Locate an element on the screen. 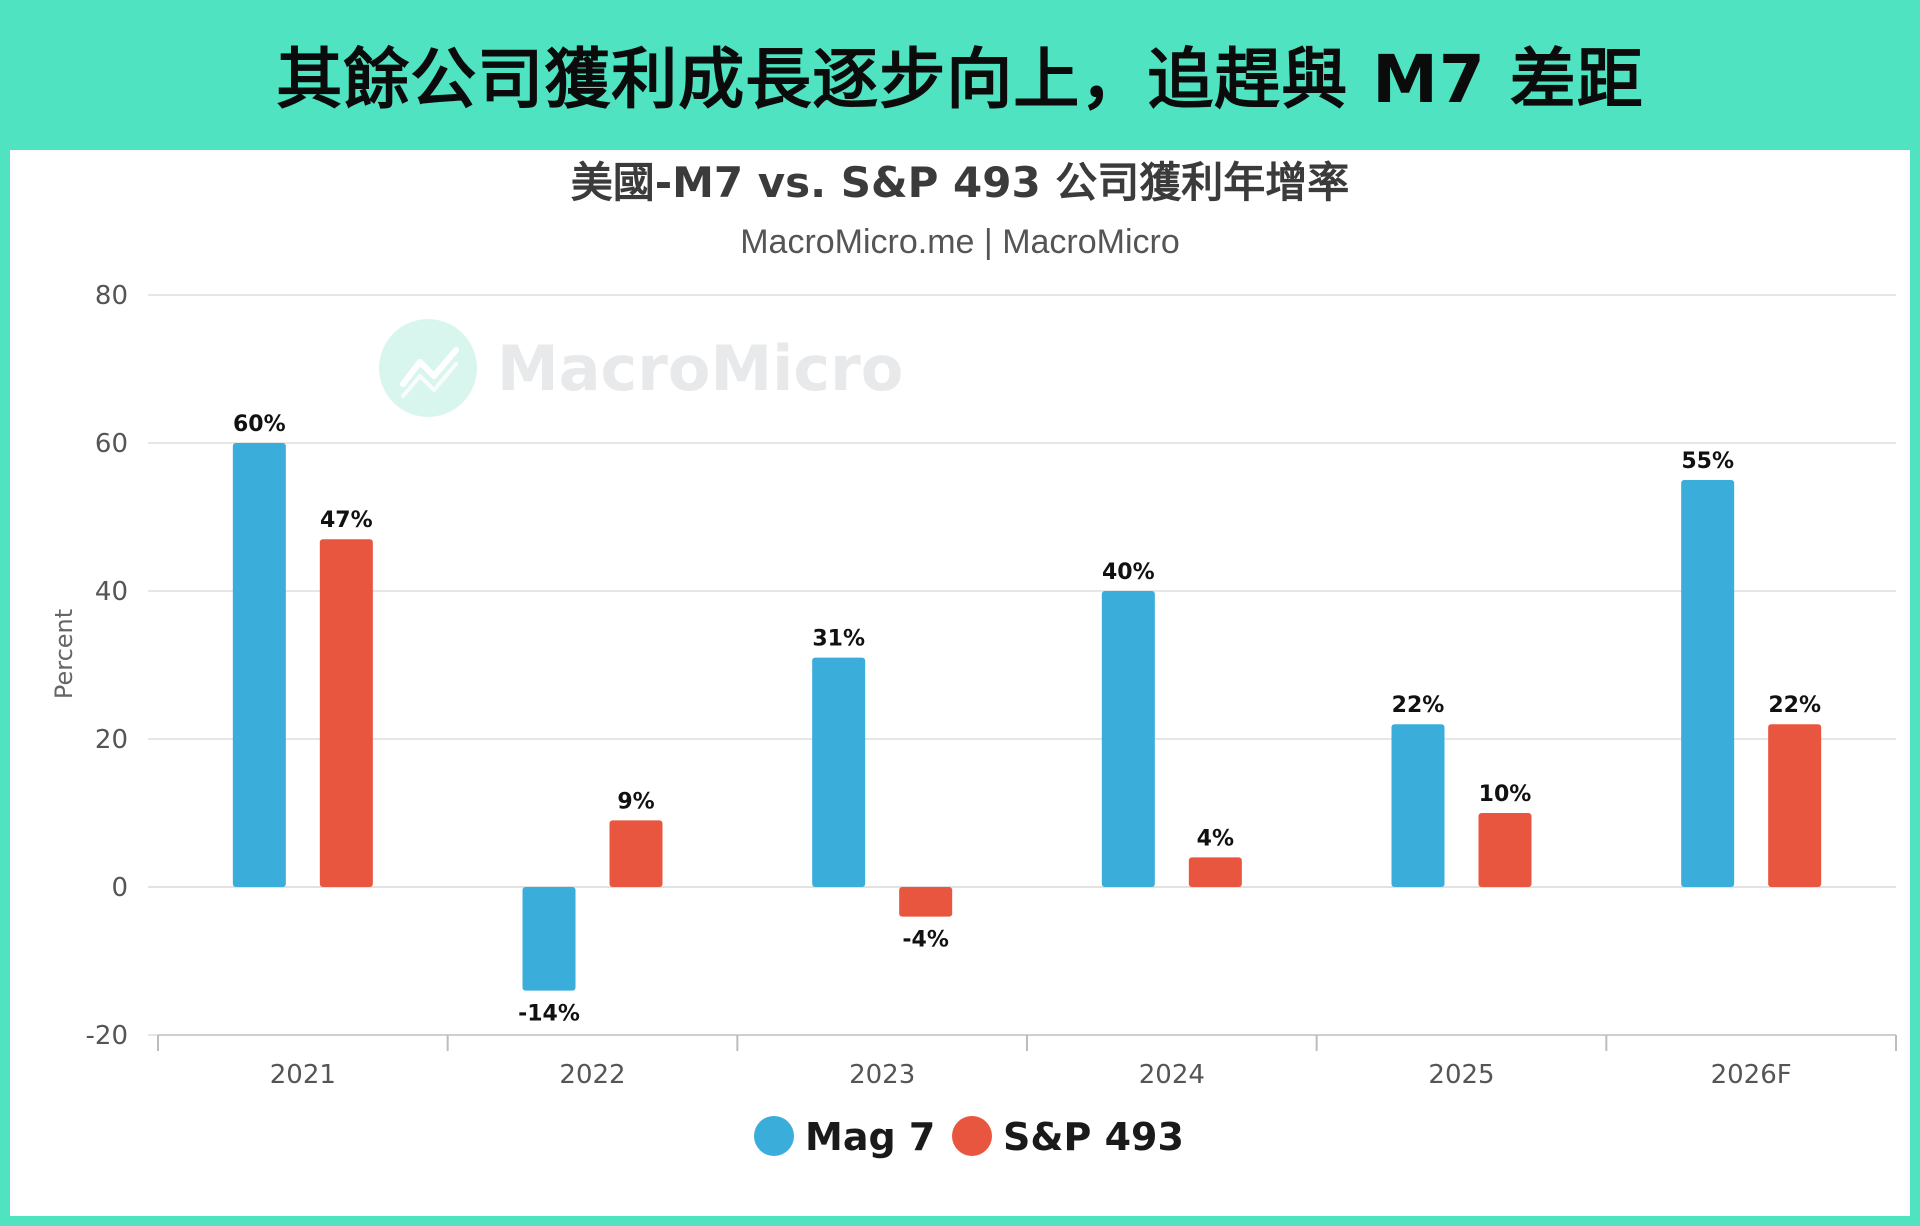  legend-label: Mag 7 is located at coordinates (870, 1137).